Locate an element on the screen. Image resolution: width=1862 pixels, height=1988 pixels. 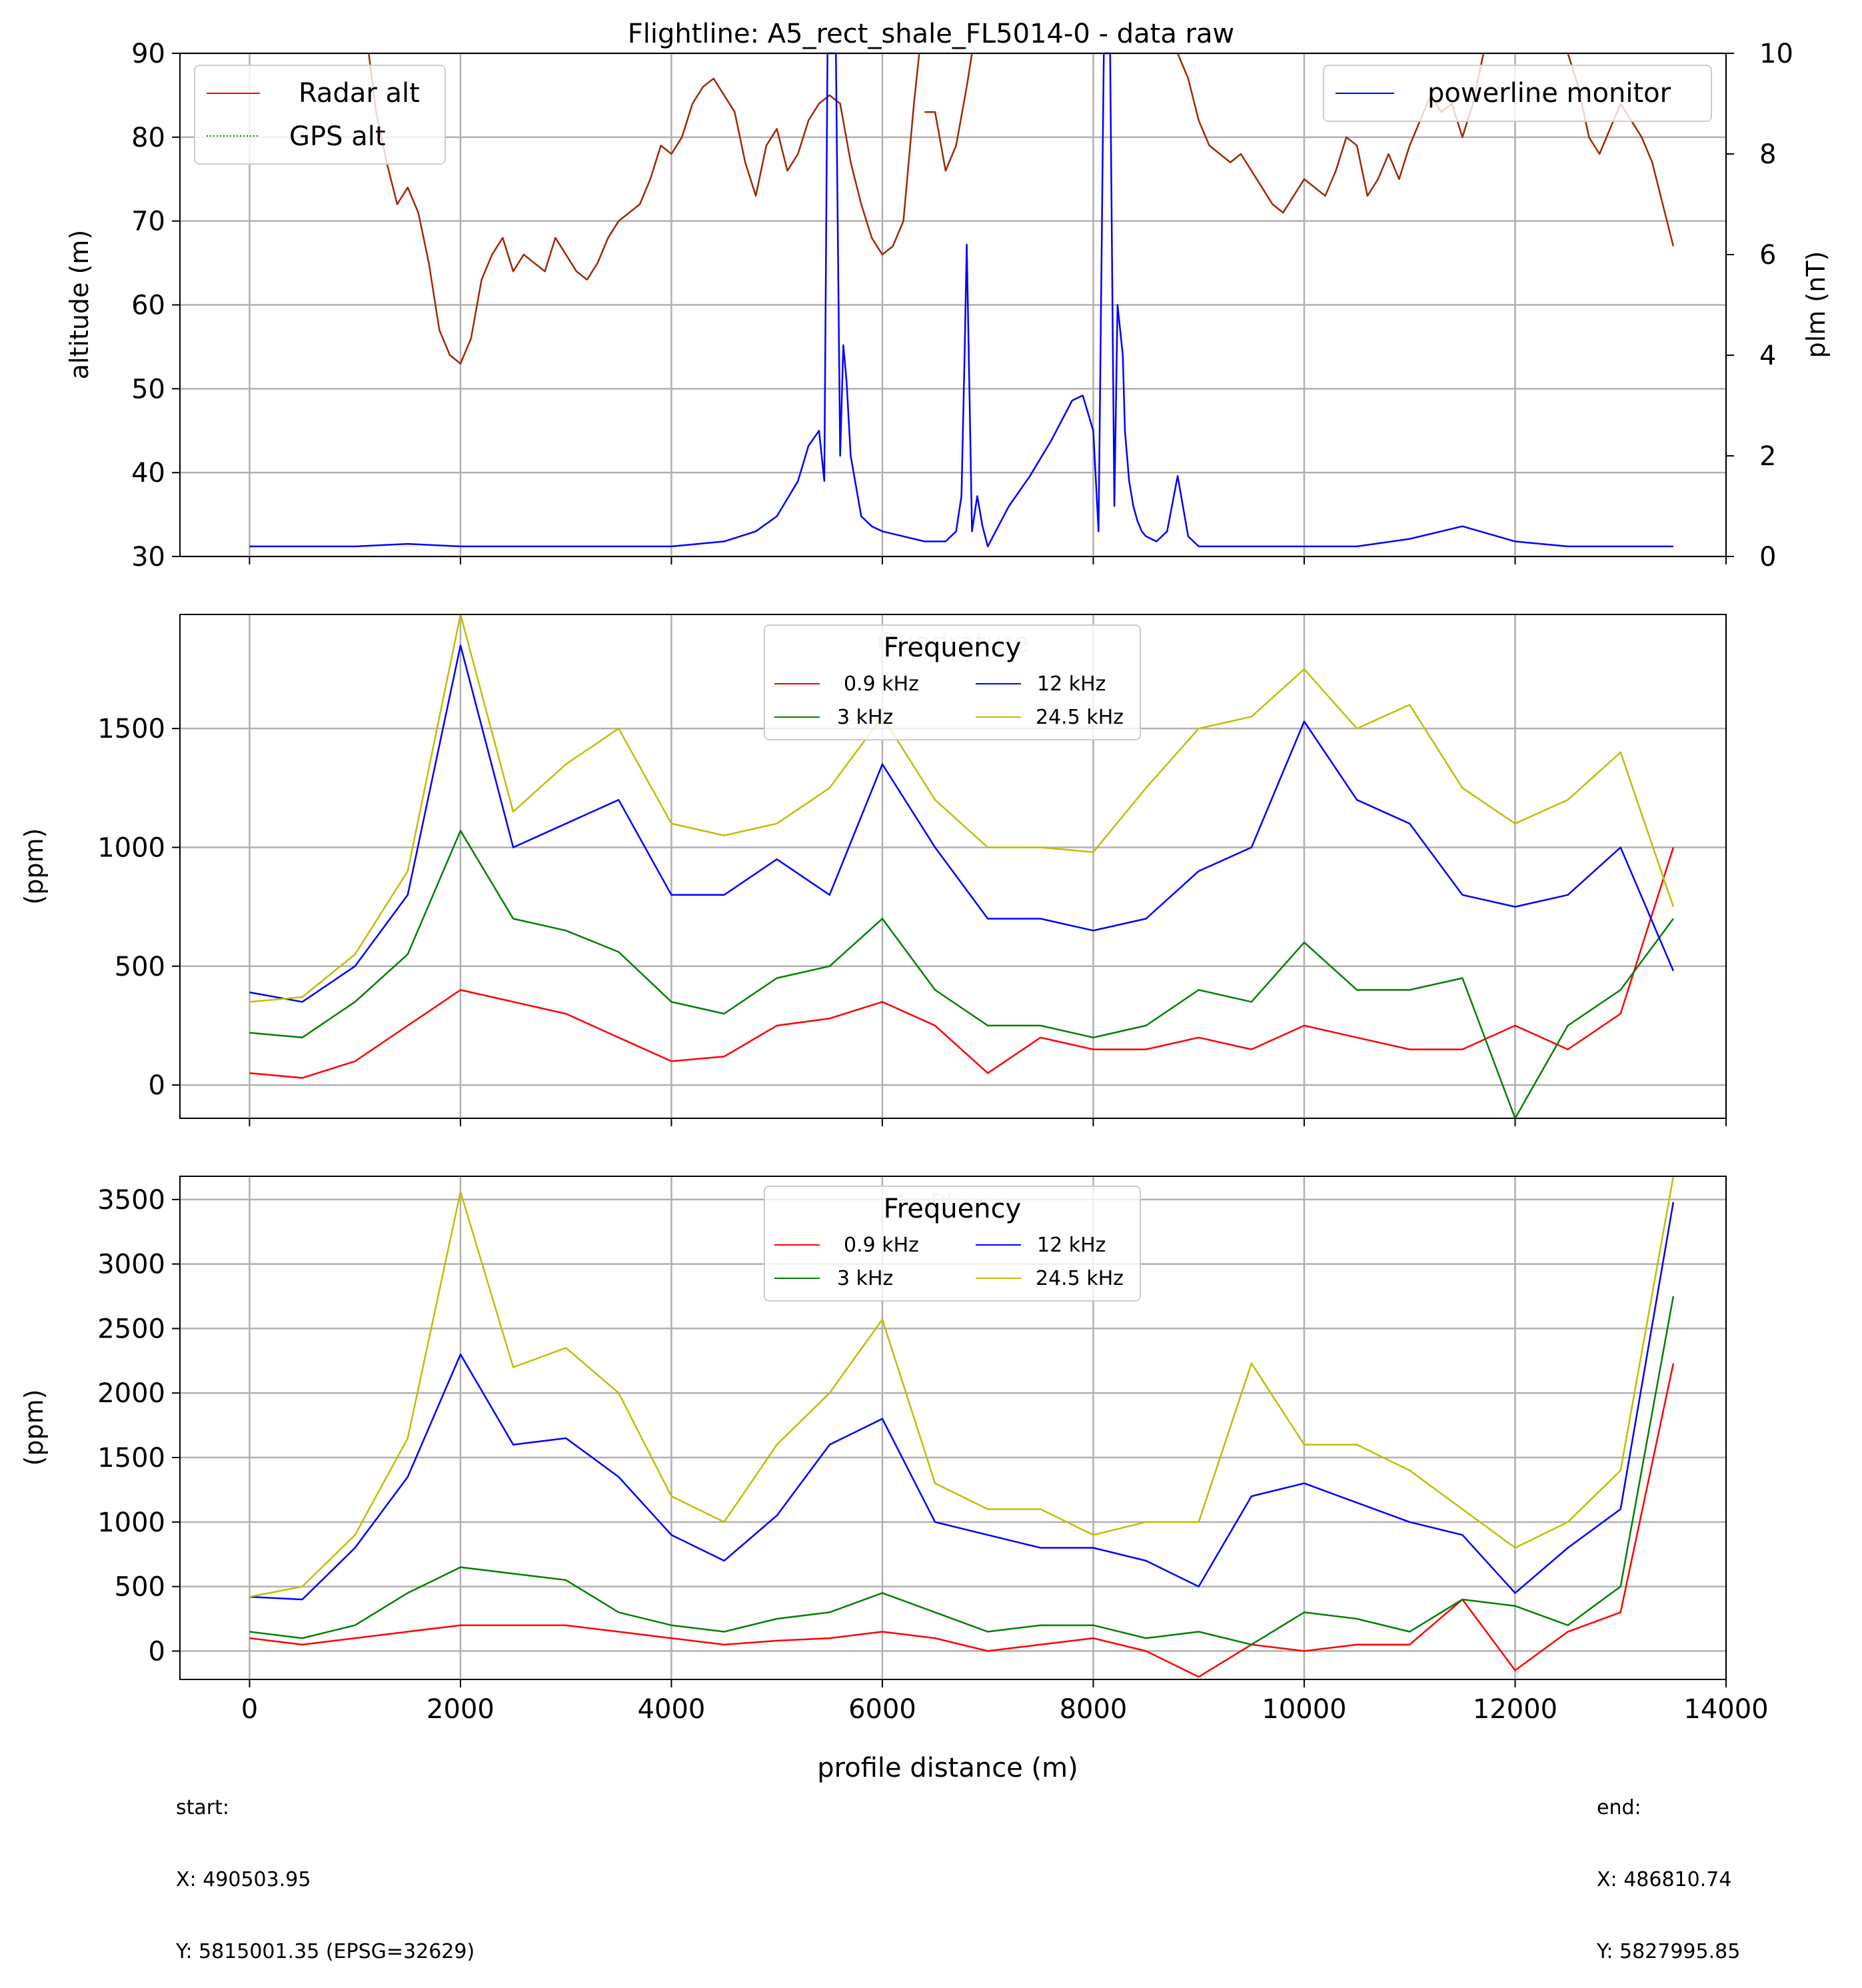
end-y: Y: 5827995.85 is located at coordinates (1669, 1951).